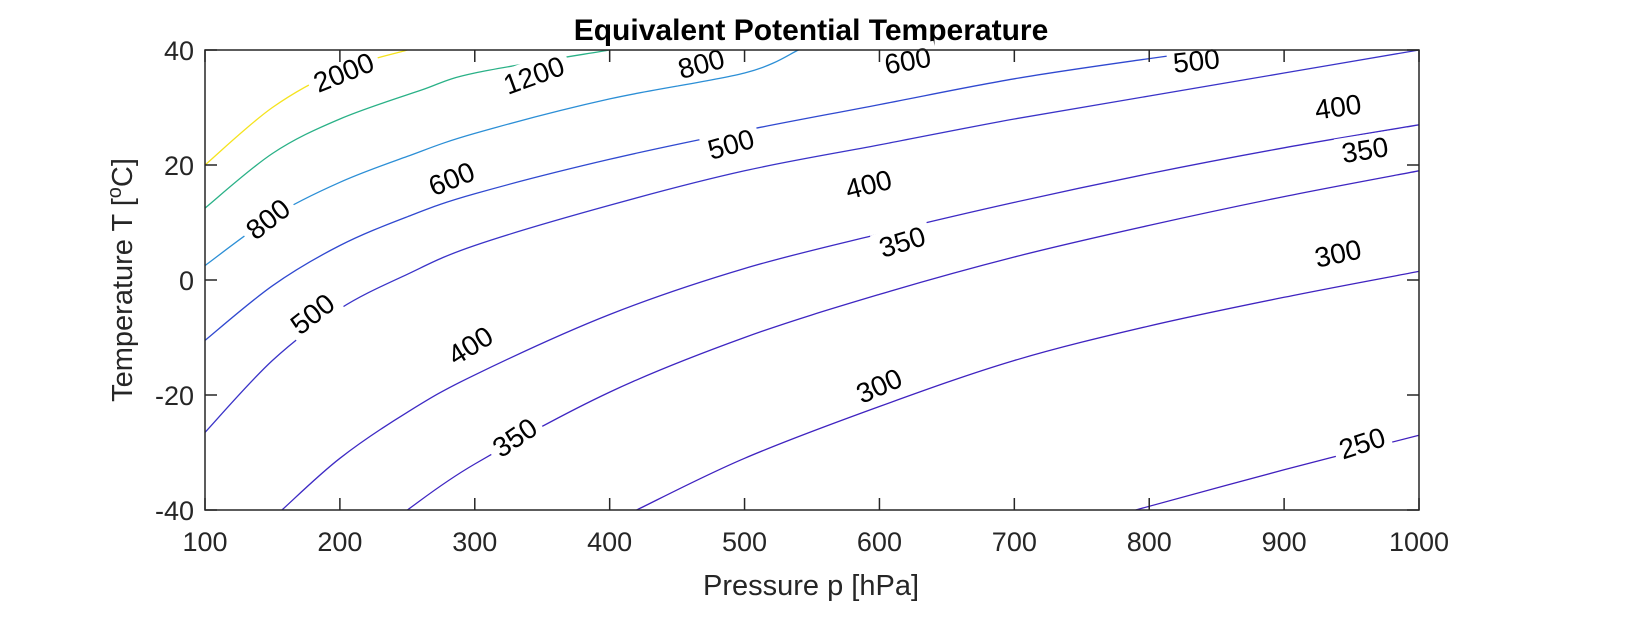 The image size is (1625, 625). I want to click on x-tick-label: 600, so click(879, 542).